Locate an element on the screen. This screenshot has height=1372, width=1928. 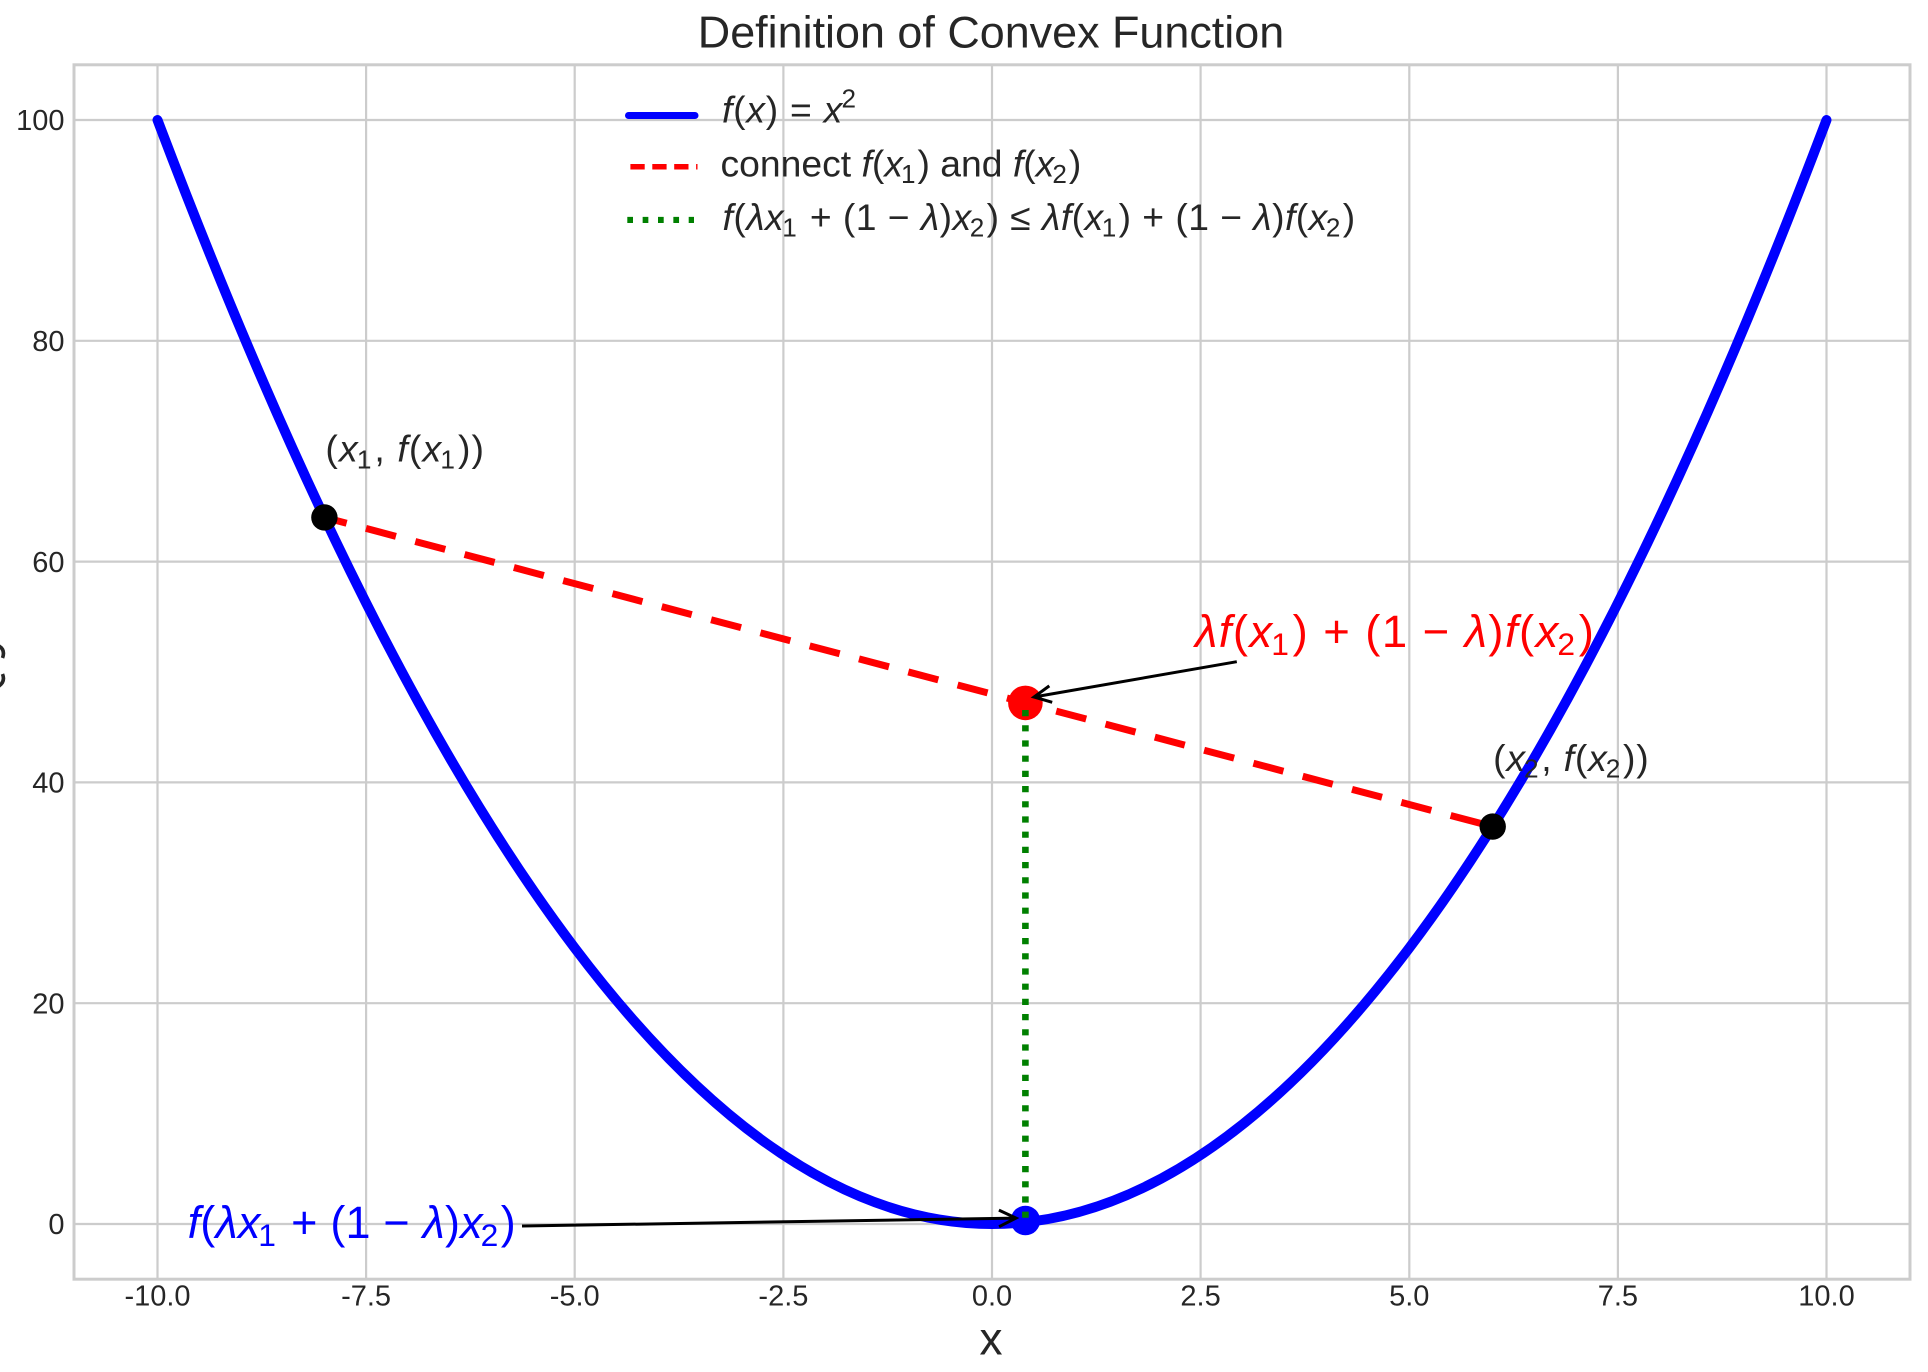
svg-text: 100 is located at coordinates (40, 121).